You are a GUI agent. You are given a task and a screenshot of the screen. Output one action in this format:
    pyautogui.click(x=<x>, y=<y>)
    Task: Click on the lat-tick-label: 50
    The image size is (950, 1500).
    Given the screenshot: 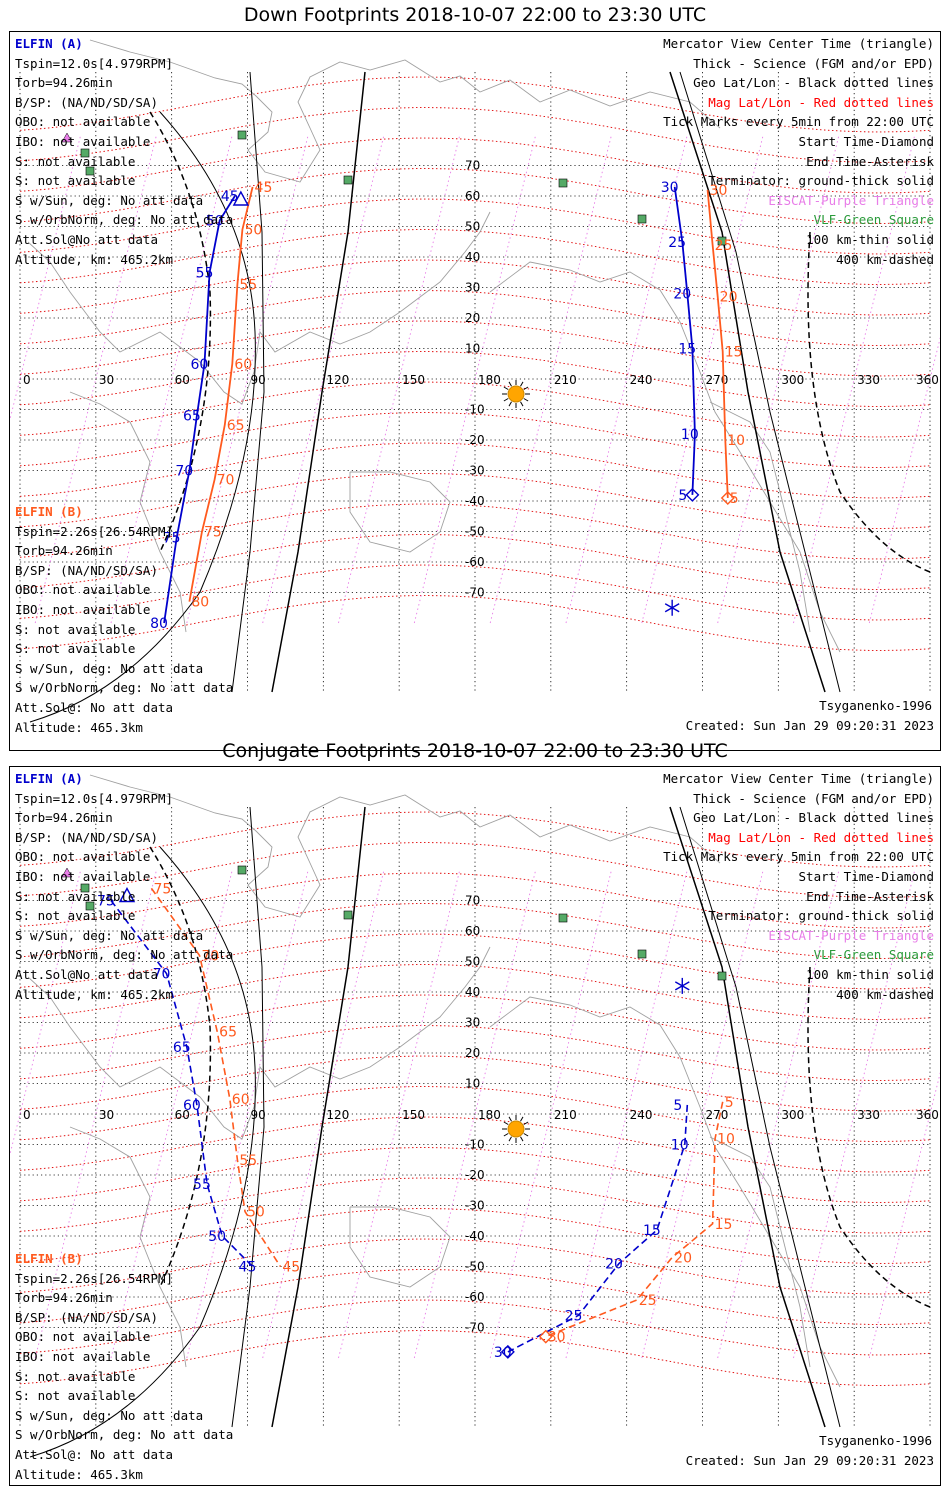 What is the action you would take?
    pyautogui.click(x=472, y=227)
    